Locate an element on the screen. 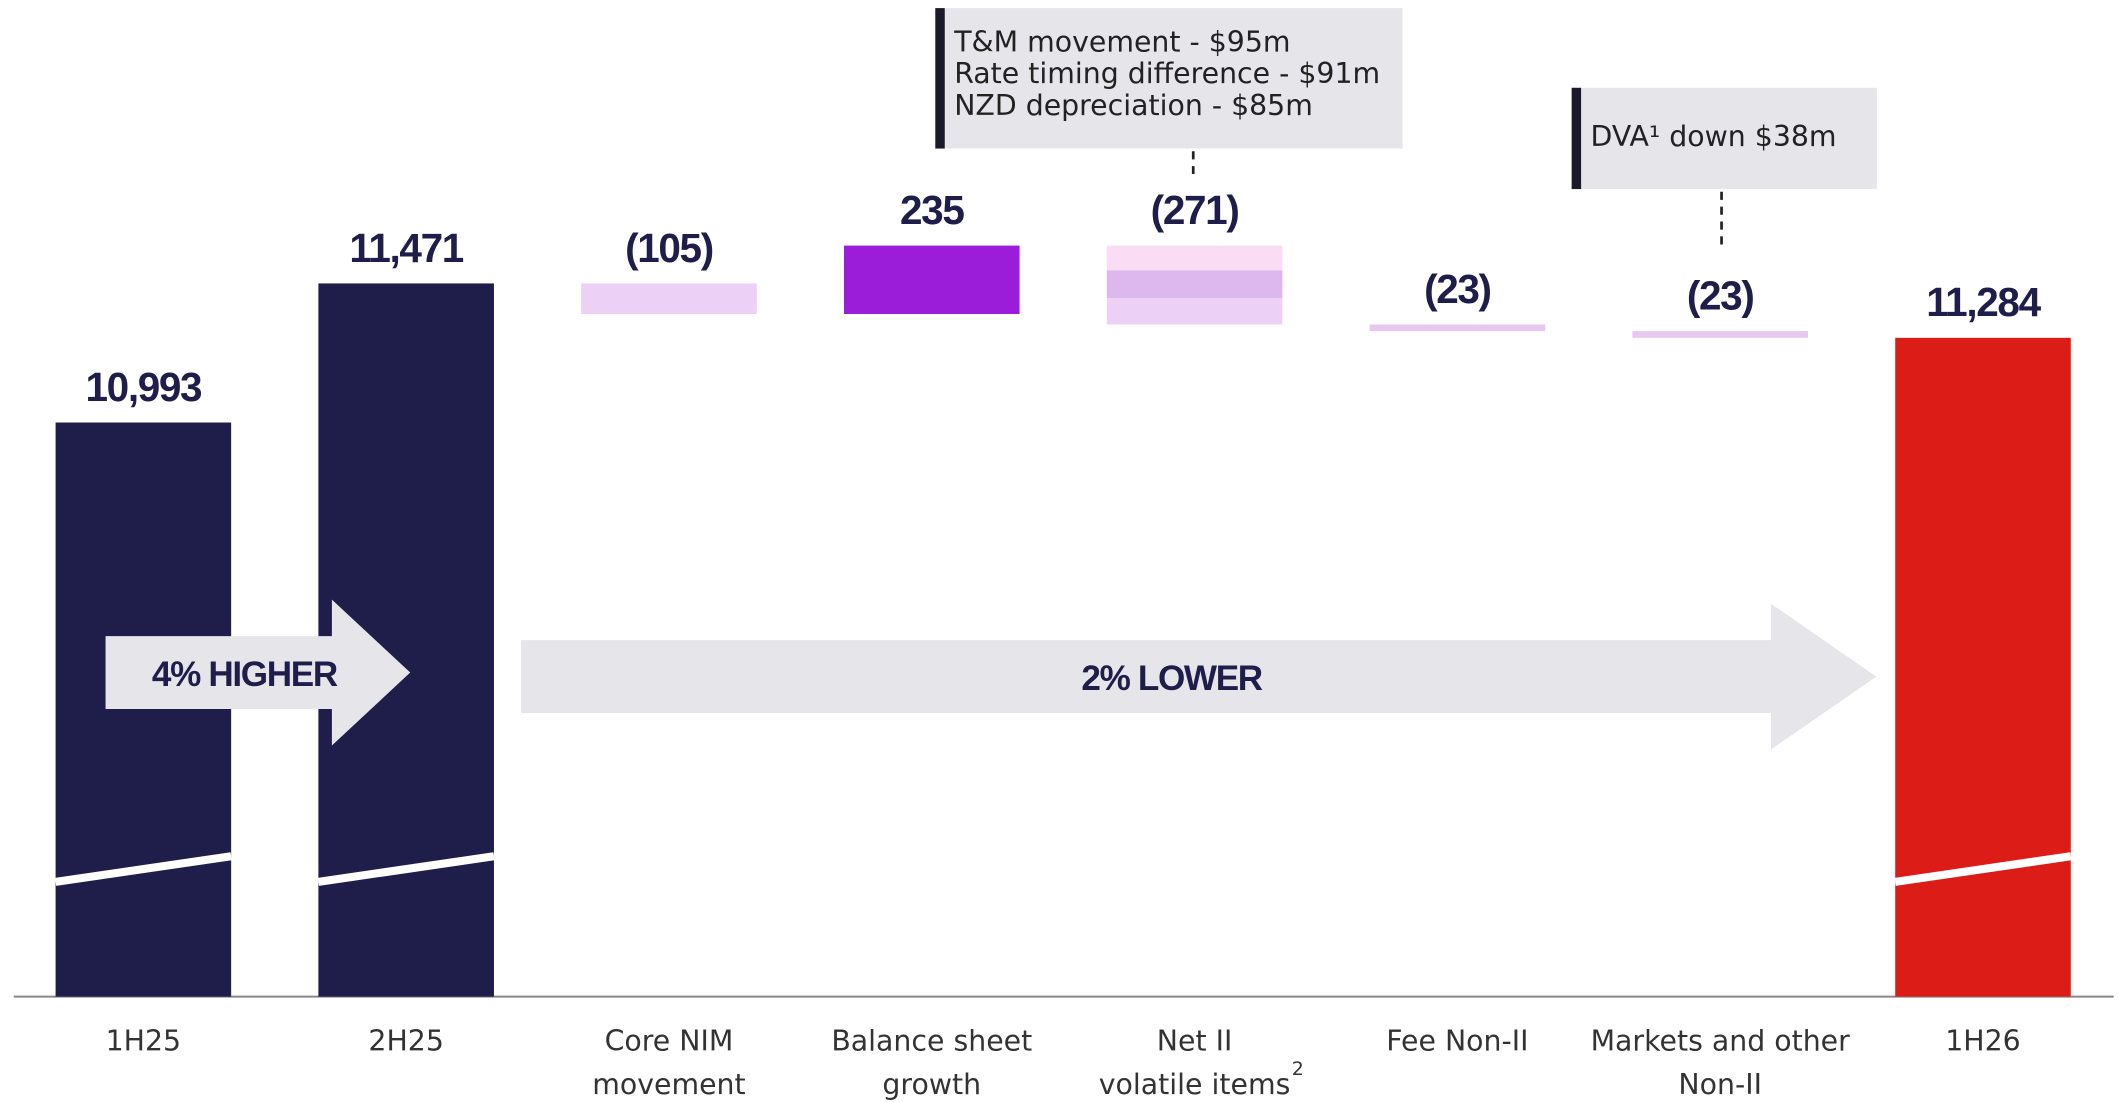 The width and height of the screenshot is (2118, 1102). x-tick-label: 2H25 is located at coordinates (405, 1041).